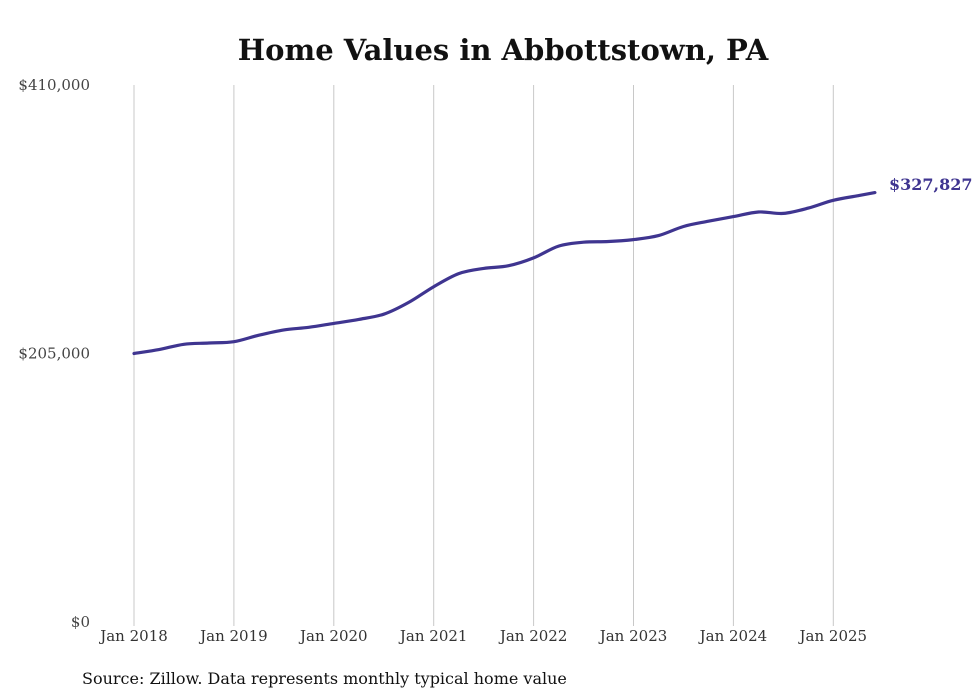 This screenshot has width=980, height=699. I want to click on x-tick-label: Jan 2025, so click(833, 636).